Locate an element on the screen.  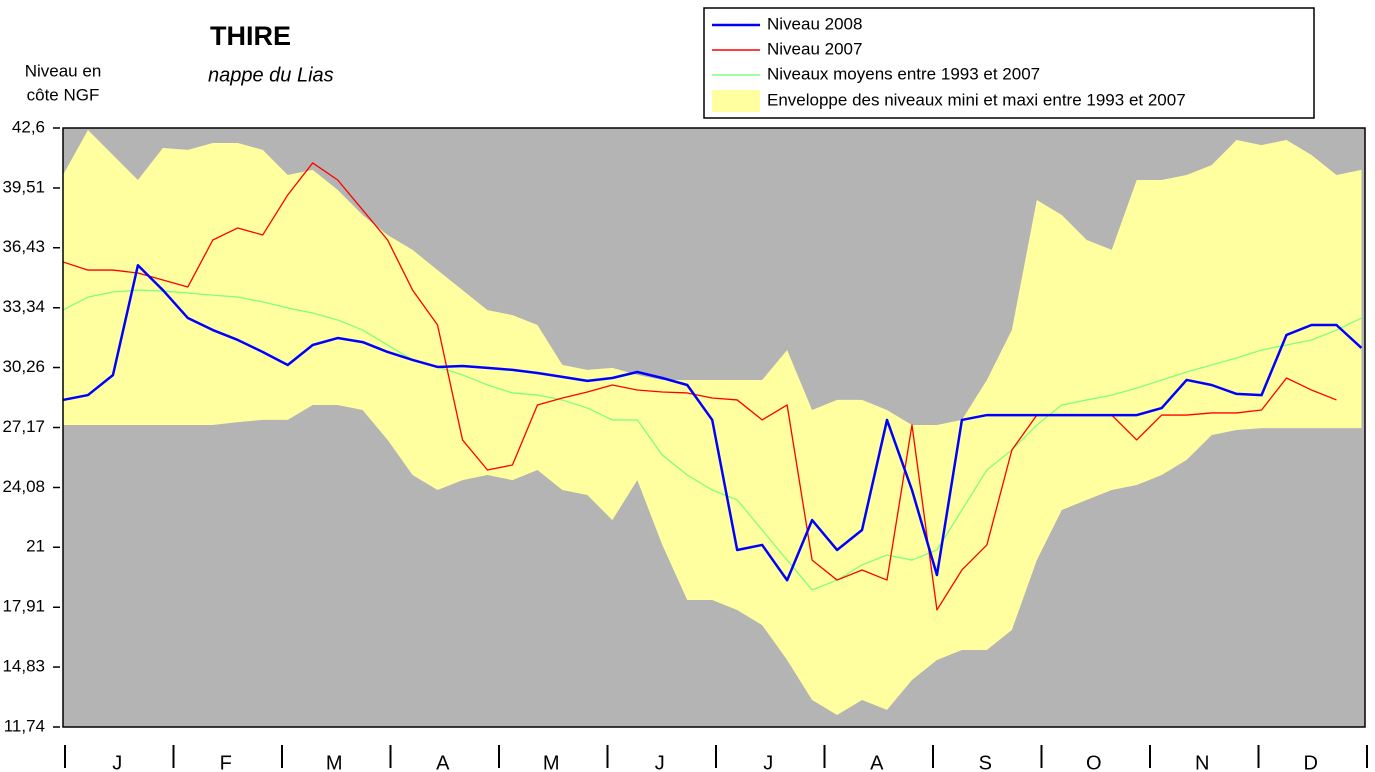
x-tick-label: O is located at coordinates (1094, 762).